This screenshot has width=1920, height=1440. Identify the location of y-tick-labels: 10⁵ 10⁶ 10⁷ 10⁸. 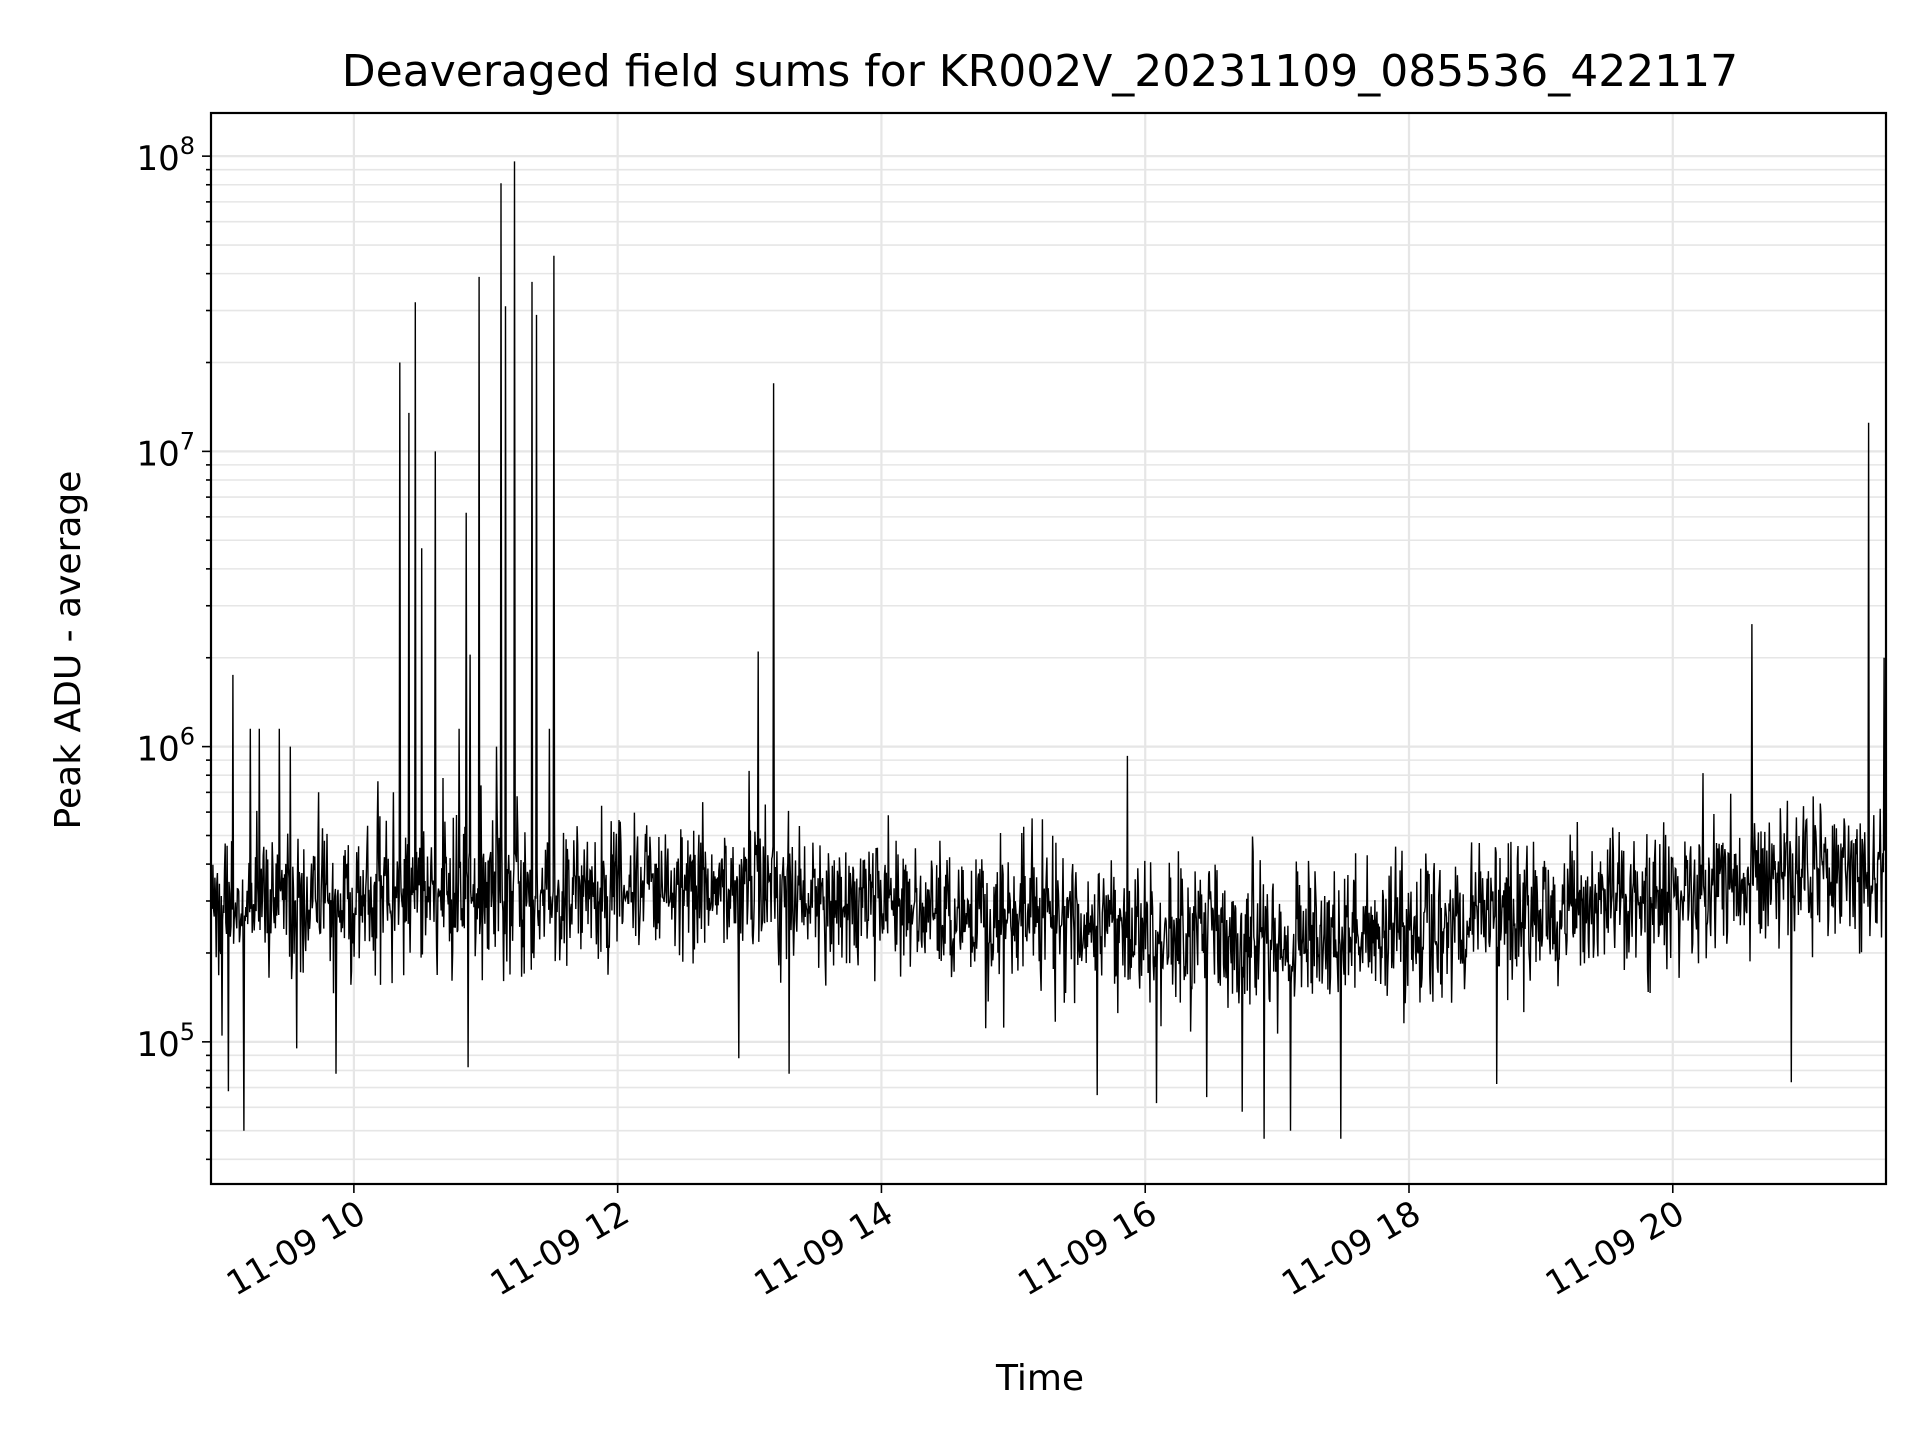
(165, 598).